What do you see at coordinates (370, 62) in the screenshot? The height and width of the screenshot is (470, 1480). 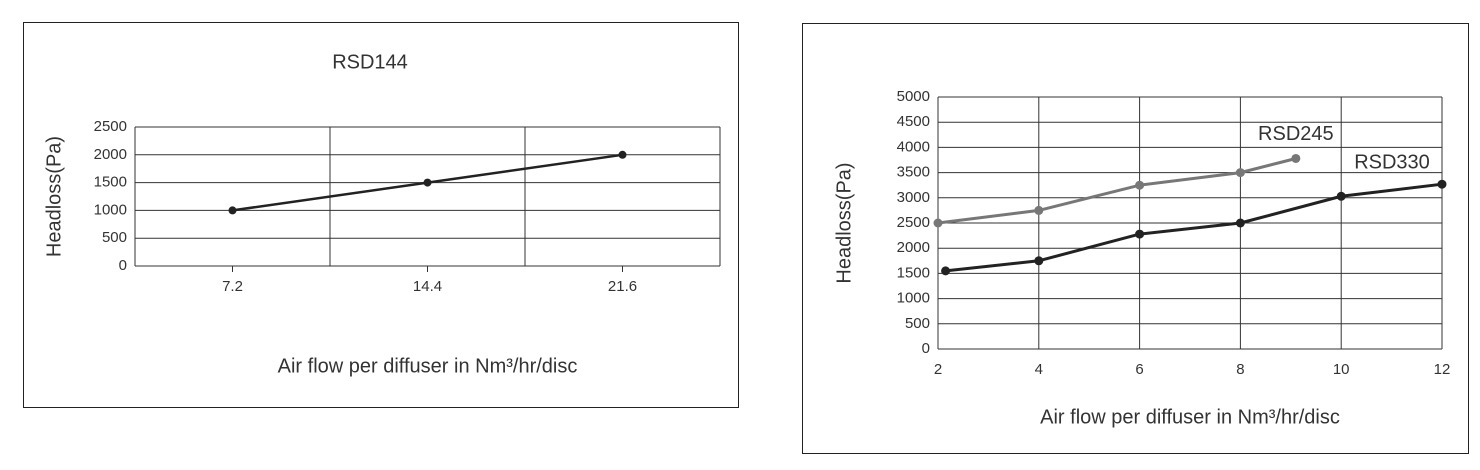 I see `chart-title: RSD144` at bounding box center [370, 62].